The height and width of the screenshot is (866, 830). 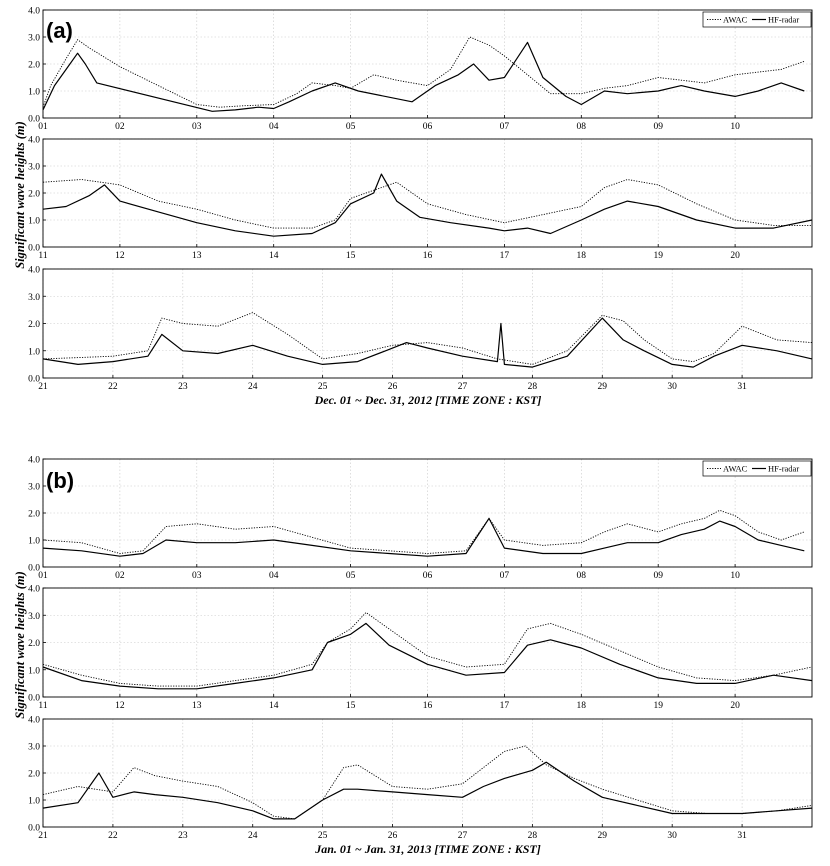 What do you see at coordinates (197, 127) in the screenshot?
I see `x-tick-label: 03` at bounding box center [197, 127].